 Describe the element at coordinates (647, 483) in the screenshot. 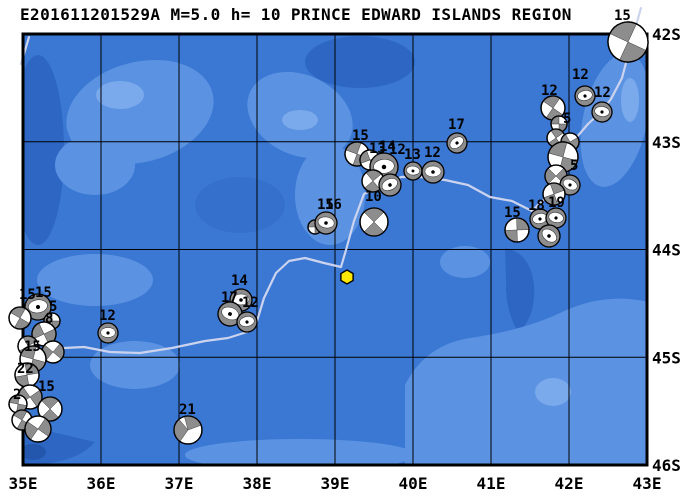

I see `x-tick-label: 43E` at that location.